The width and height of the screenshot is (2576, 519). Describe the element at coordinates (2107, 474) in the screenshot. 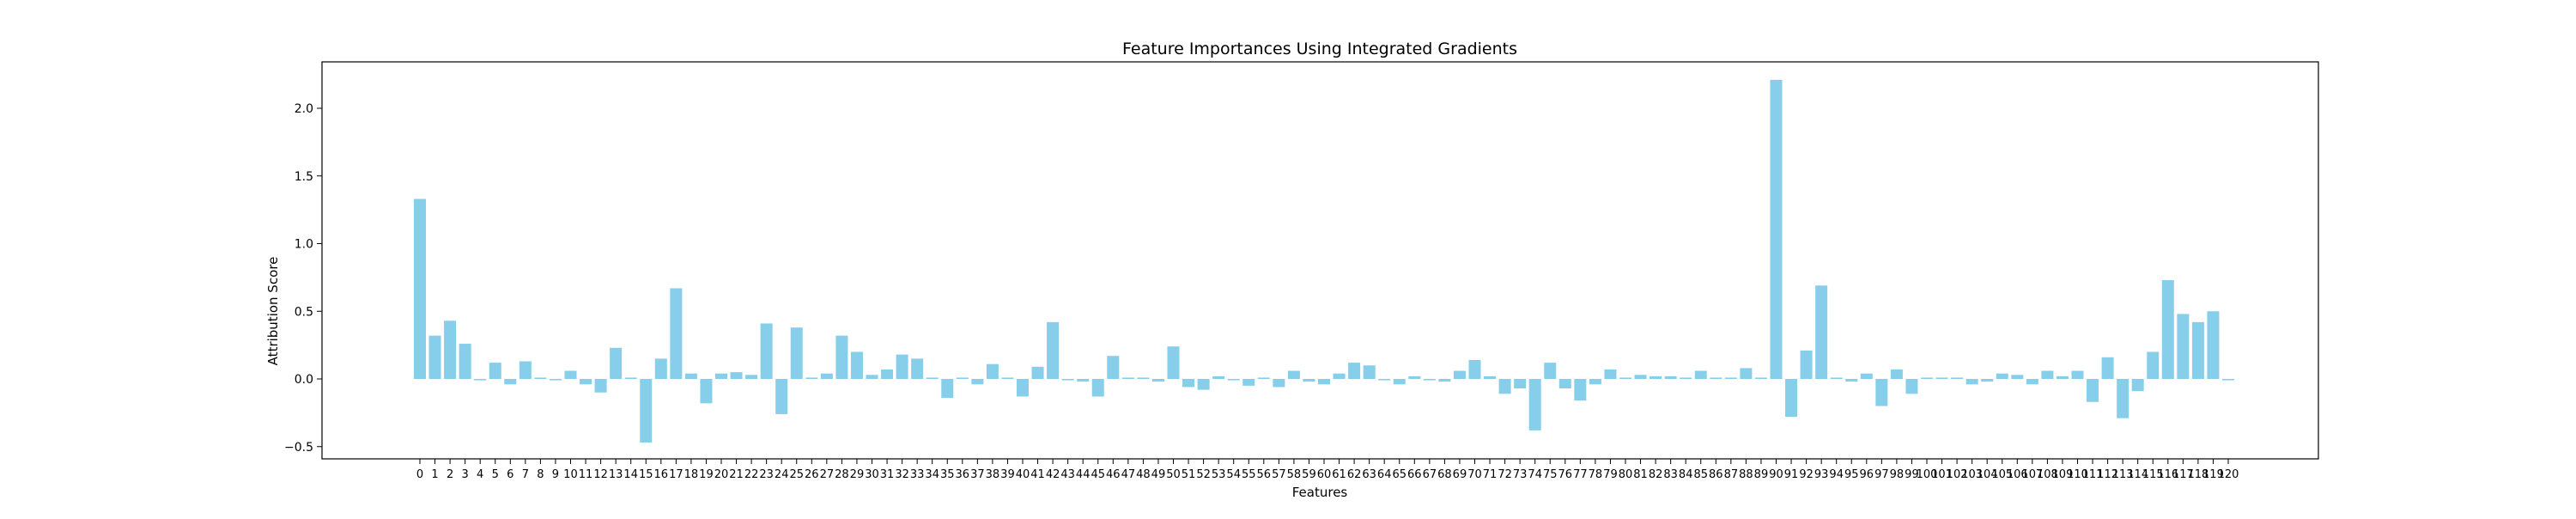

I see `x-tick-label: 112` at that location.